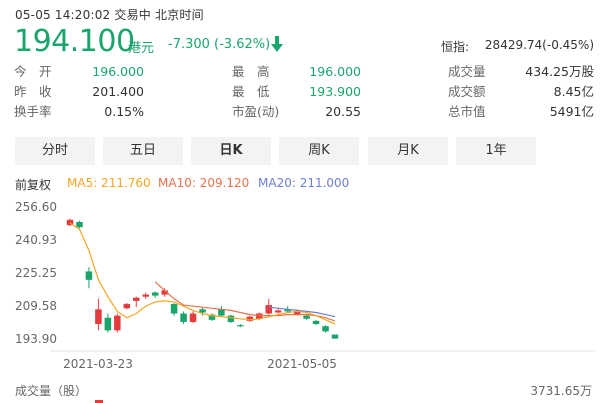  Describe the element at coordinates (51, 391) in the screenshot. I see `volume-label: 成交量（股）` at that location.